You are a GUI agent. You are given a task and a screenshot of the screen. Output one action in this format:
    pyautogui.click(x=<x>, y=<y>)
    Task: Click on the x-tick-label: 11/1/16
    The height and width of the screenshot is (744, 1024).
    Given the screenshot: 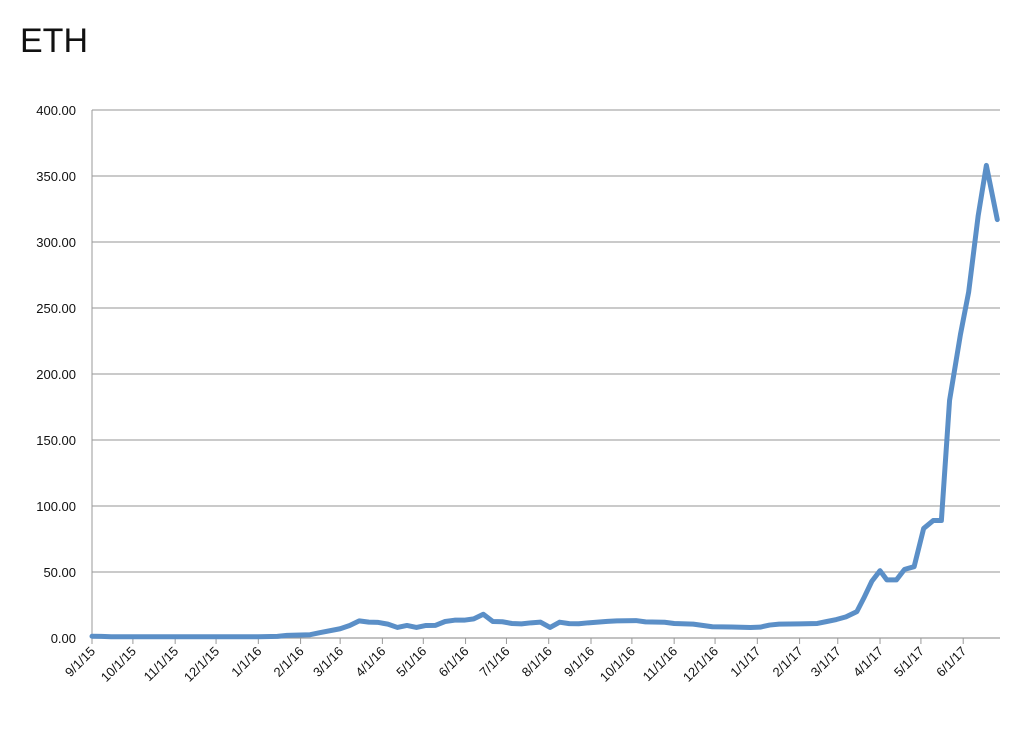 What is the action you would take?
    pyautogui.click(x=660, y=664)
    